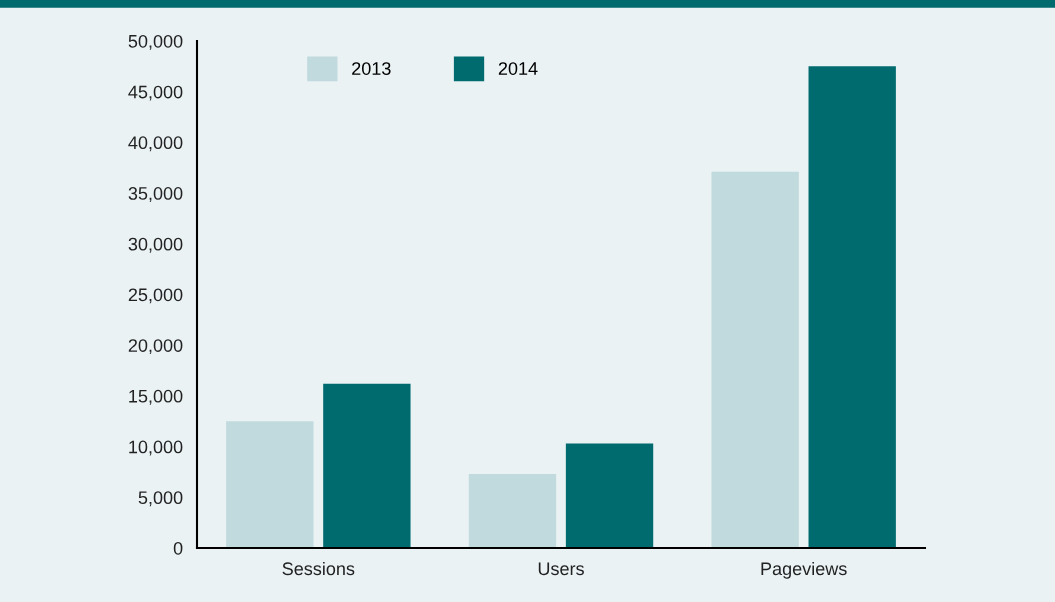 The height and width of the screenshot is (602, 1055). What do you see at coordinates (160, 499) in the screenshot?
I see `y-tick-label: 5,000` at bounding box center [160, 499].